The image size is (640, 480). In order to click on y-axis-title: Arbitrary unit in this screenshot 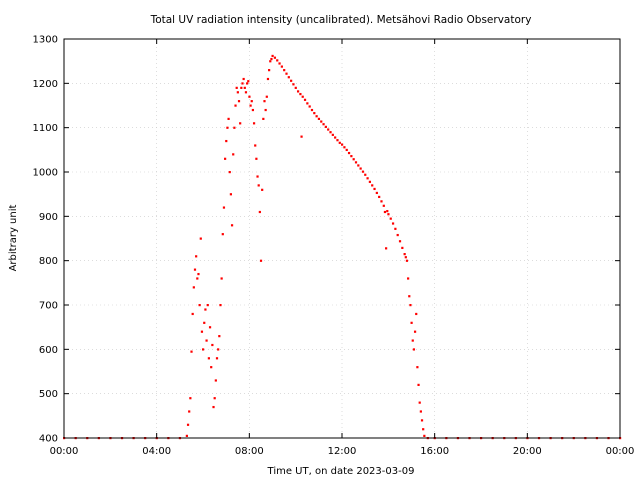, I will do `click(13, 238)`.